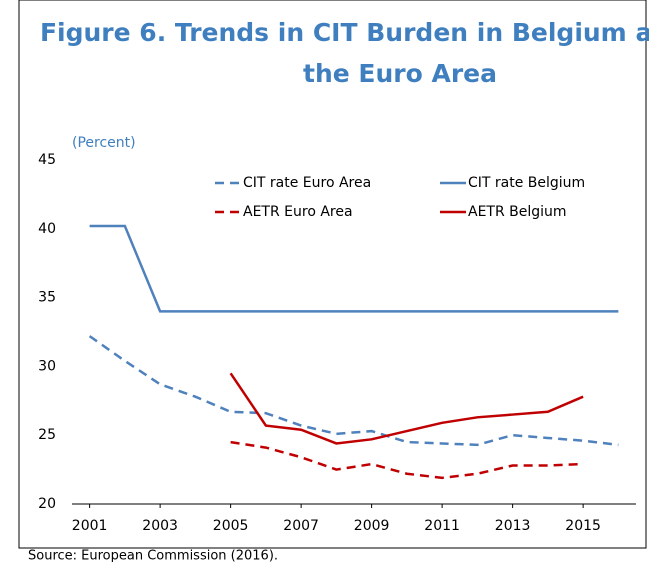  Describe the element at coordinates (442, 526) in the screenshot. I see `x-tick-label: 2011` at that location.